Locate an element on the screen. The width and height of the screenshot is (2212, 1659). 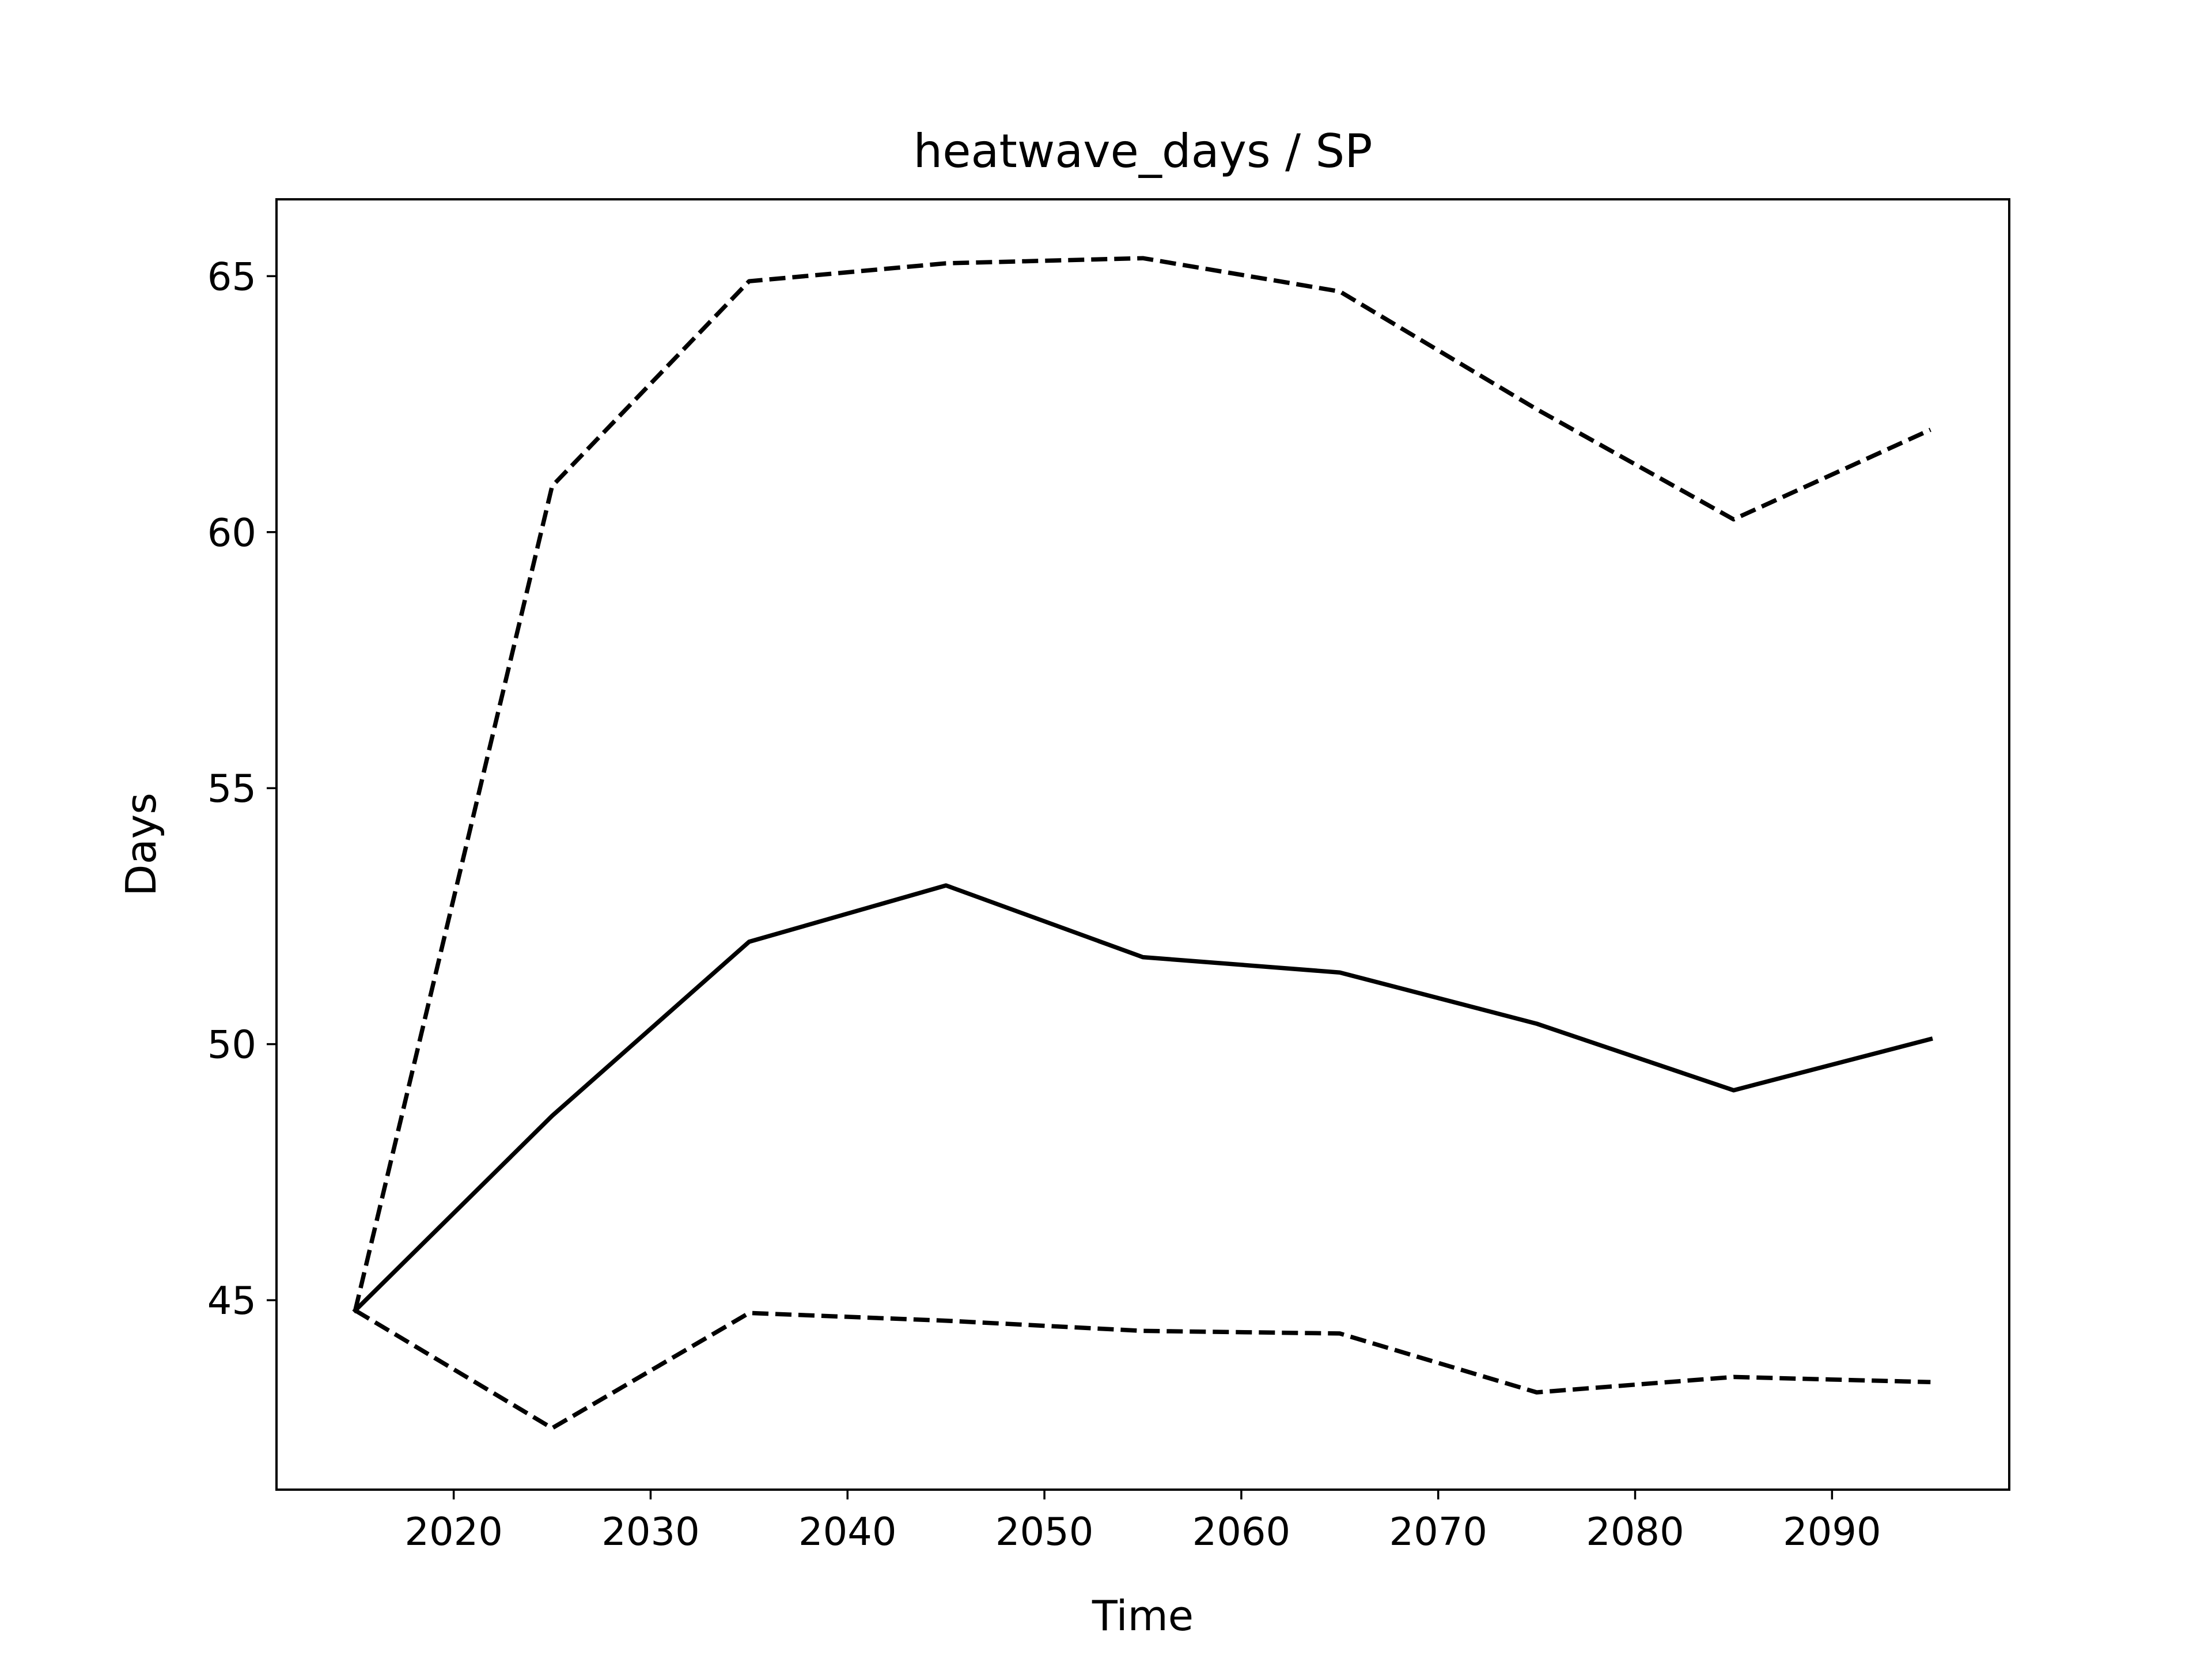
y-tick-label: 60 is located at coordinates (231, 532).